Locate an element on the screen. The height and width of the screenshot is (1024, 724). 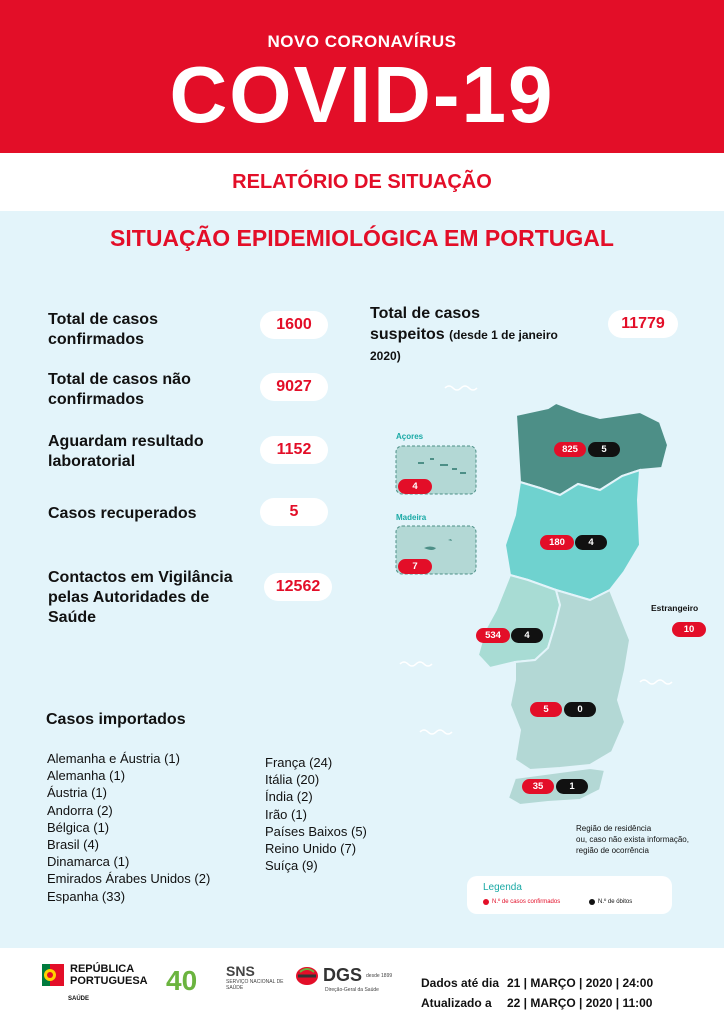
list-item: Índia (2) is located at coordinates (289, 797).